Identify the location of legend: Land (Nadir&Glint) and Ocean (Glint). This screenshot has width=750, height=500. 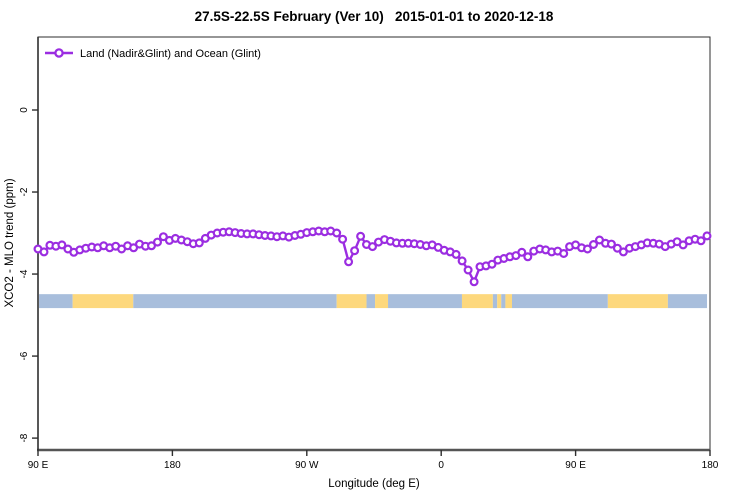
(153, 54).